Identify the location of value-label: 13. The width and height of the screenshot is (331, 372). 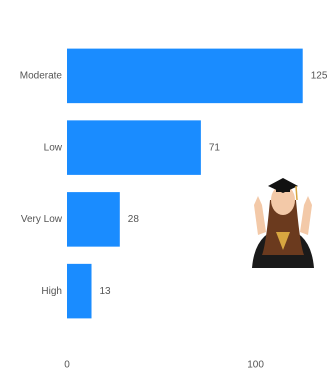
(106, 291).